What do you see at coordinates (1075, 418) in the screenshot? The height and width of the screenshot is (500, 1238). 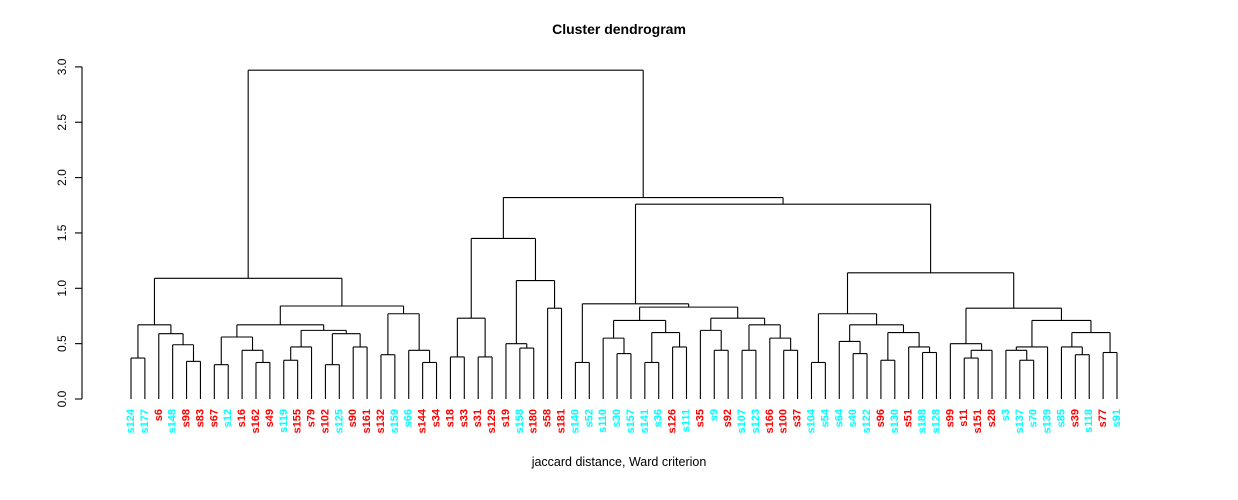 I see `leaf-label: s39` at bounding box center [1075, 418].